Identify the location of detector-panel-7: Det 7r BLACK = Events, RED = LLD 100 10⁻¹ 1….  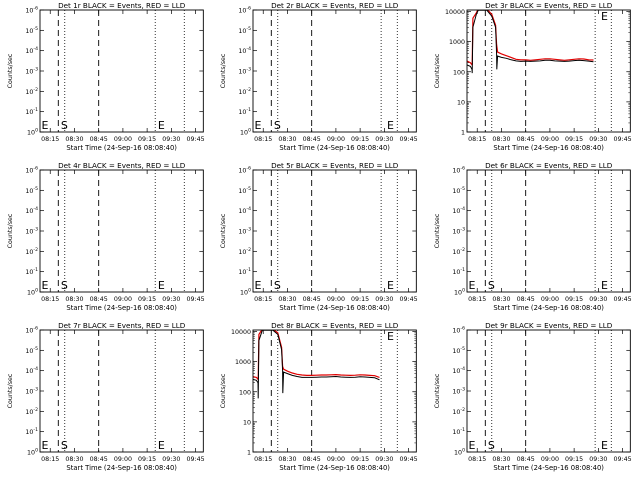
(106, 396).